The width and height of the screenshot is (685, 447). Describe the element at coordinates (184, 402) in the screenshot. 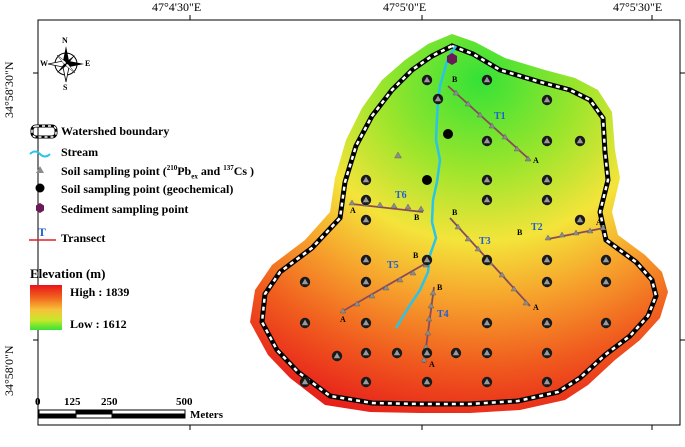

I see `scale-tick-500: 500` at that location.